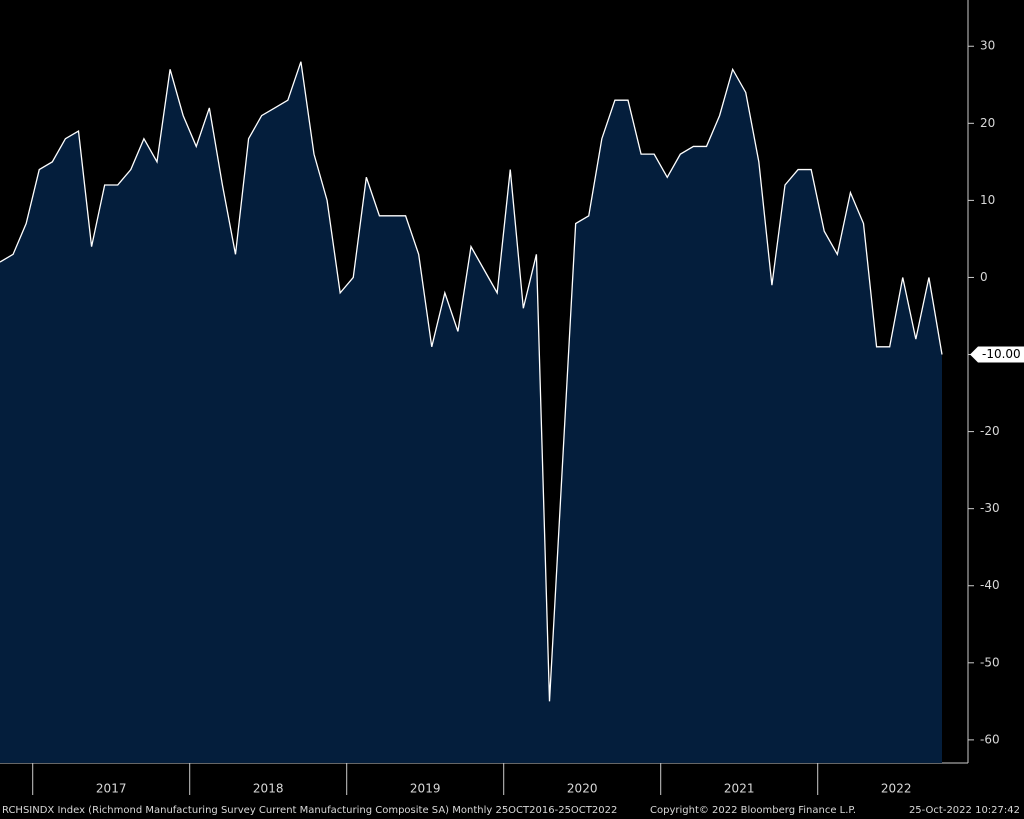 This screenshot has height=819, width=1024. Describe the element at coordinates (582, 789) in the screenshot. I see `x-tick-label: 2020` at that location.